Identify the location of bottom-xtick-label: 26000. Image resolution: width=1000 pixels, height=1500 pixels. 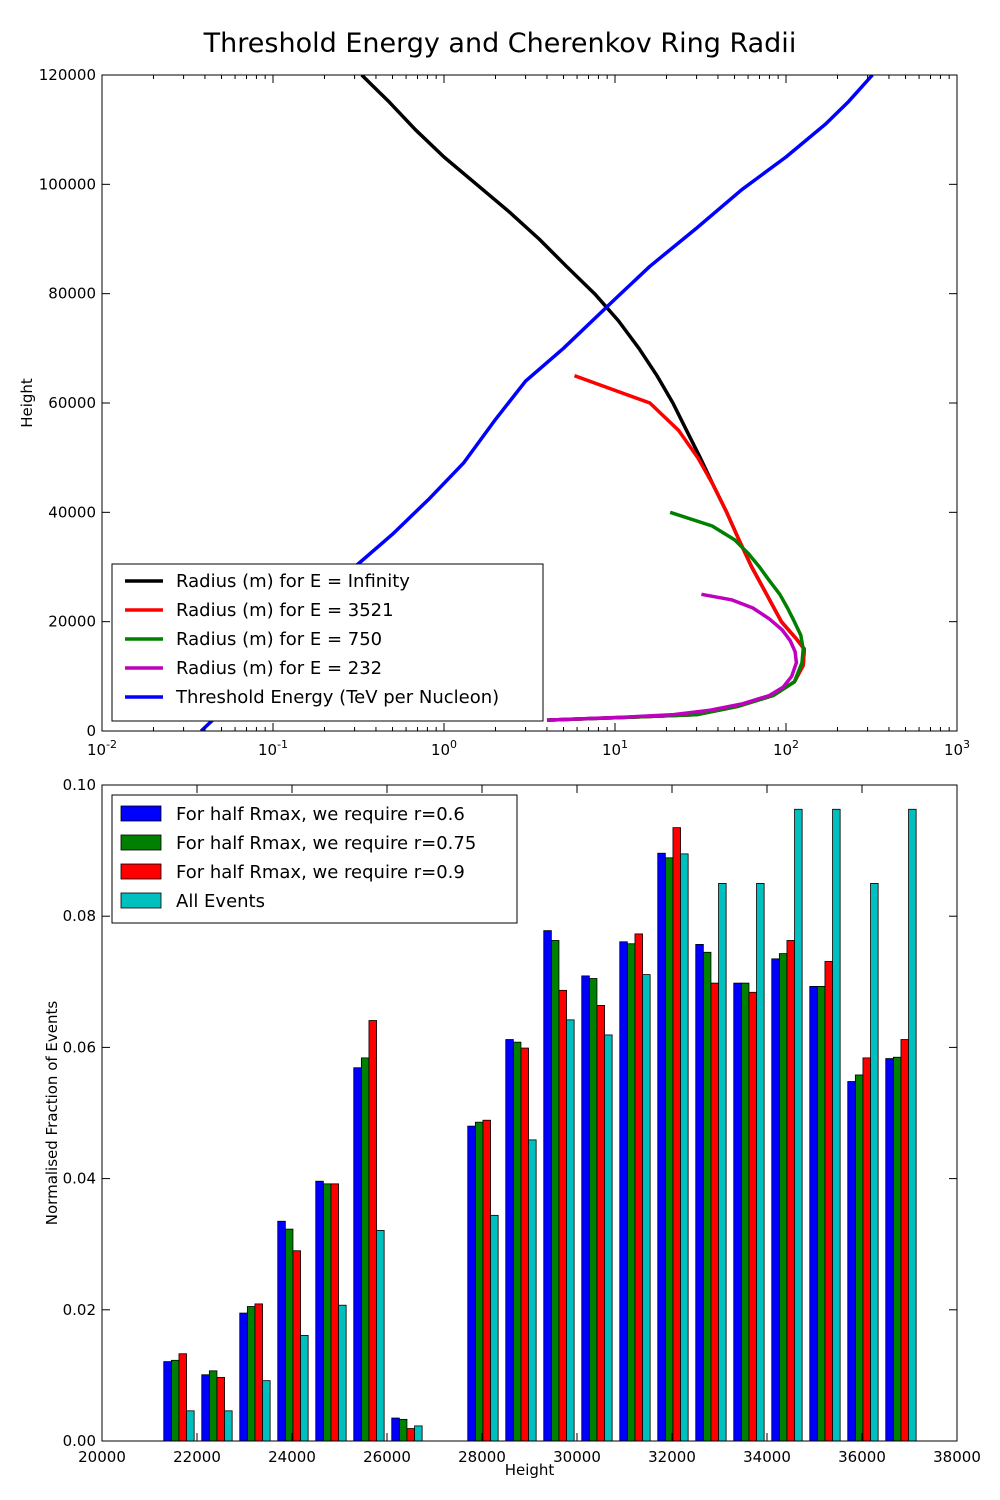
(387, 1457).